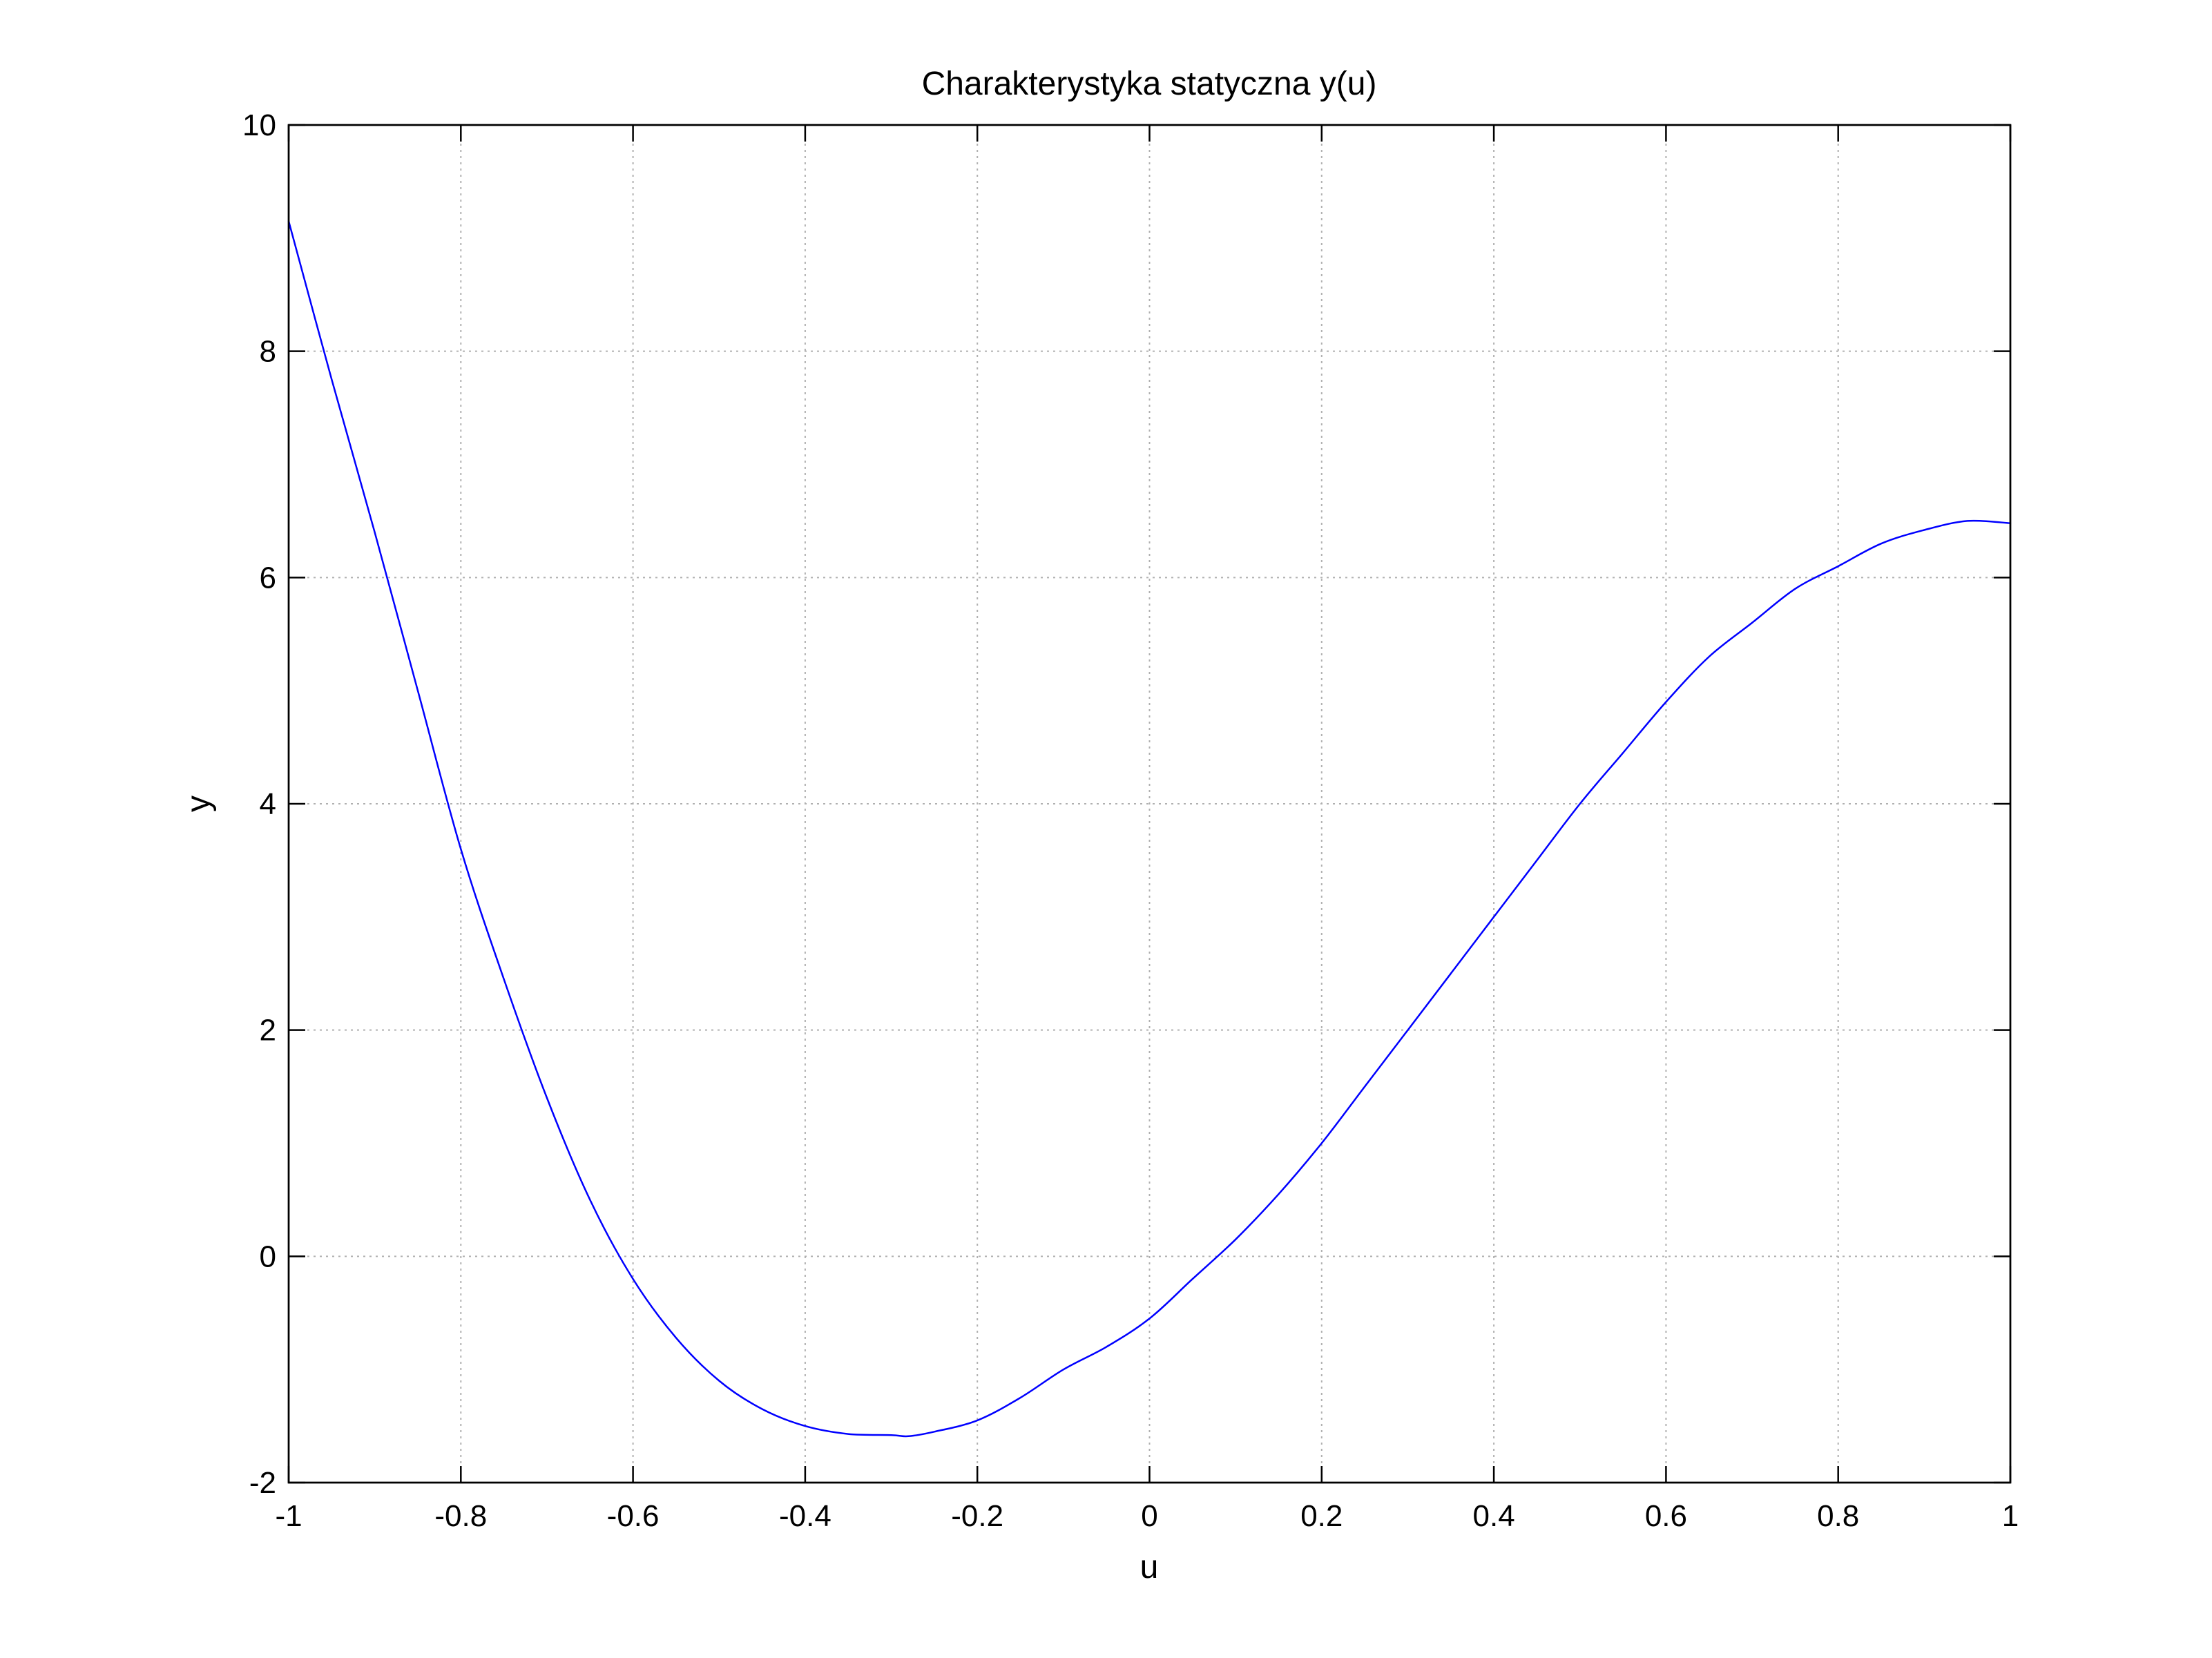 This screenshot has width=2212, height=1658. What do you see at coordinates (1494, 1516) in the screenshot?
I see `x-tick-label: 0.4` at bounding box center [1494, 1516].